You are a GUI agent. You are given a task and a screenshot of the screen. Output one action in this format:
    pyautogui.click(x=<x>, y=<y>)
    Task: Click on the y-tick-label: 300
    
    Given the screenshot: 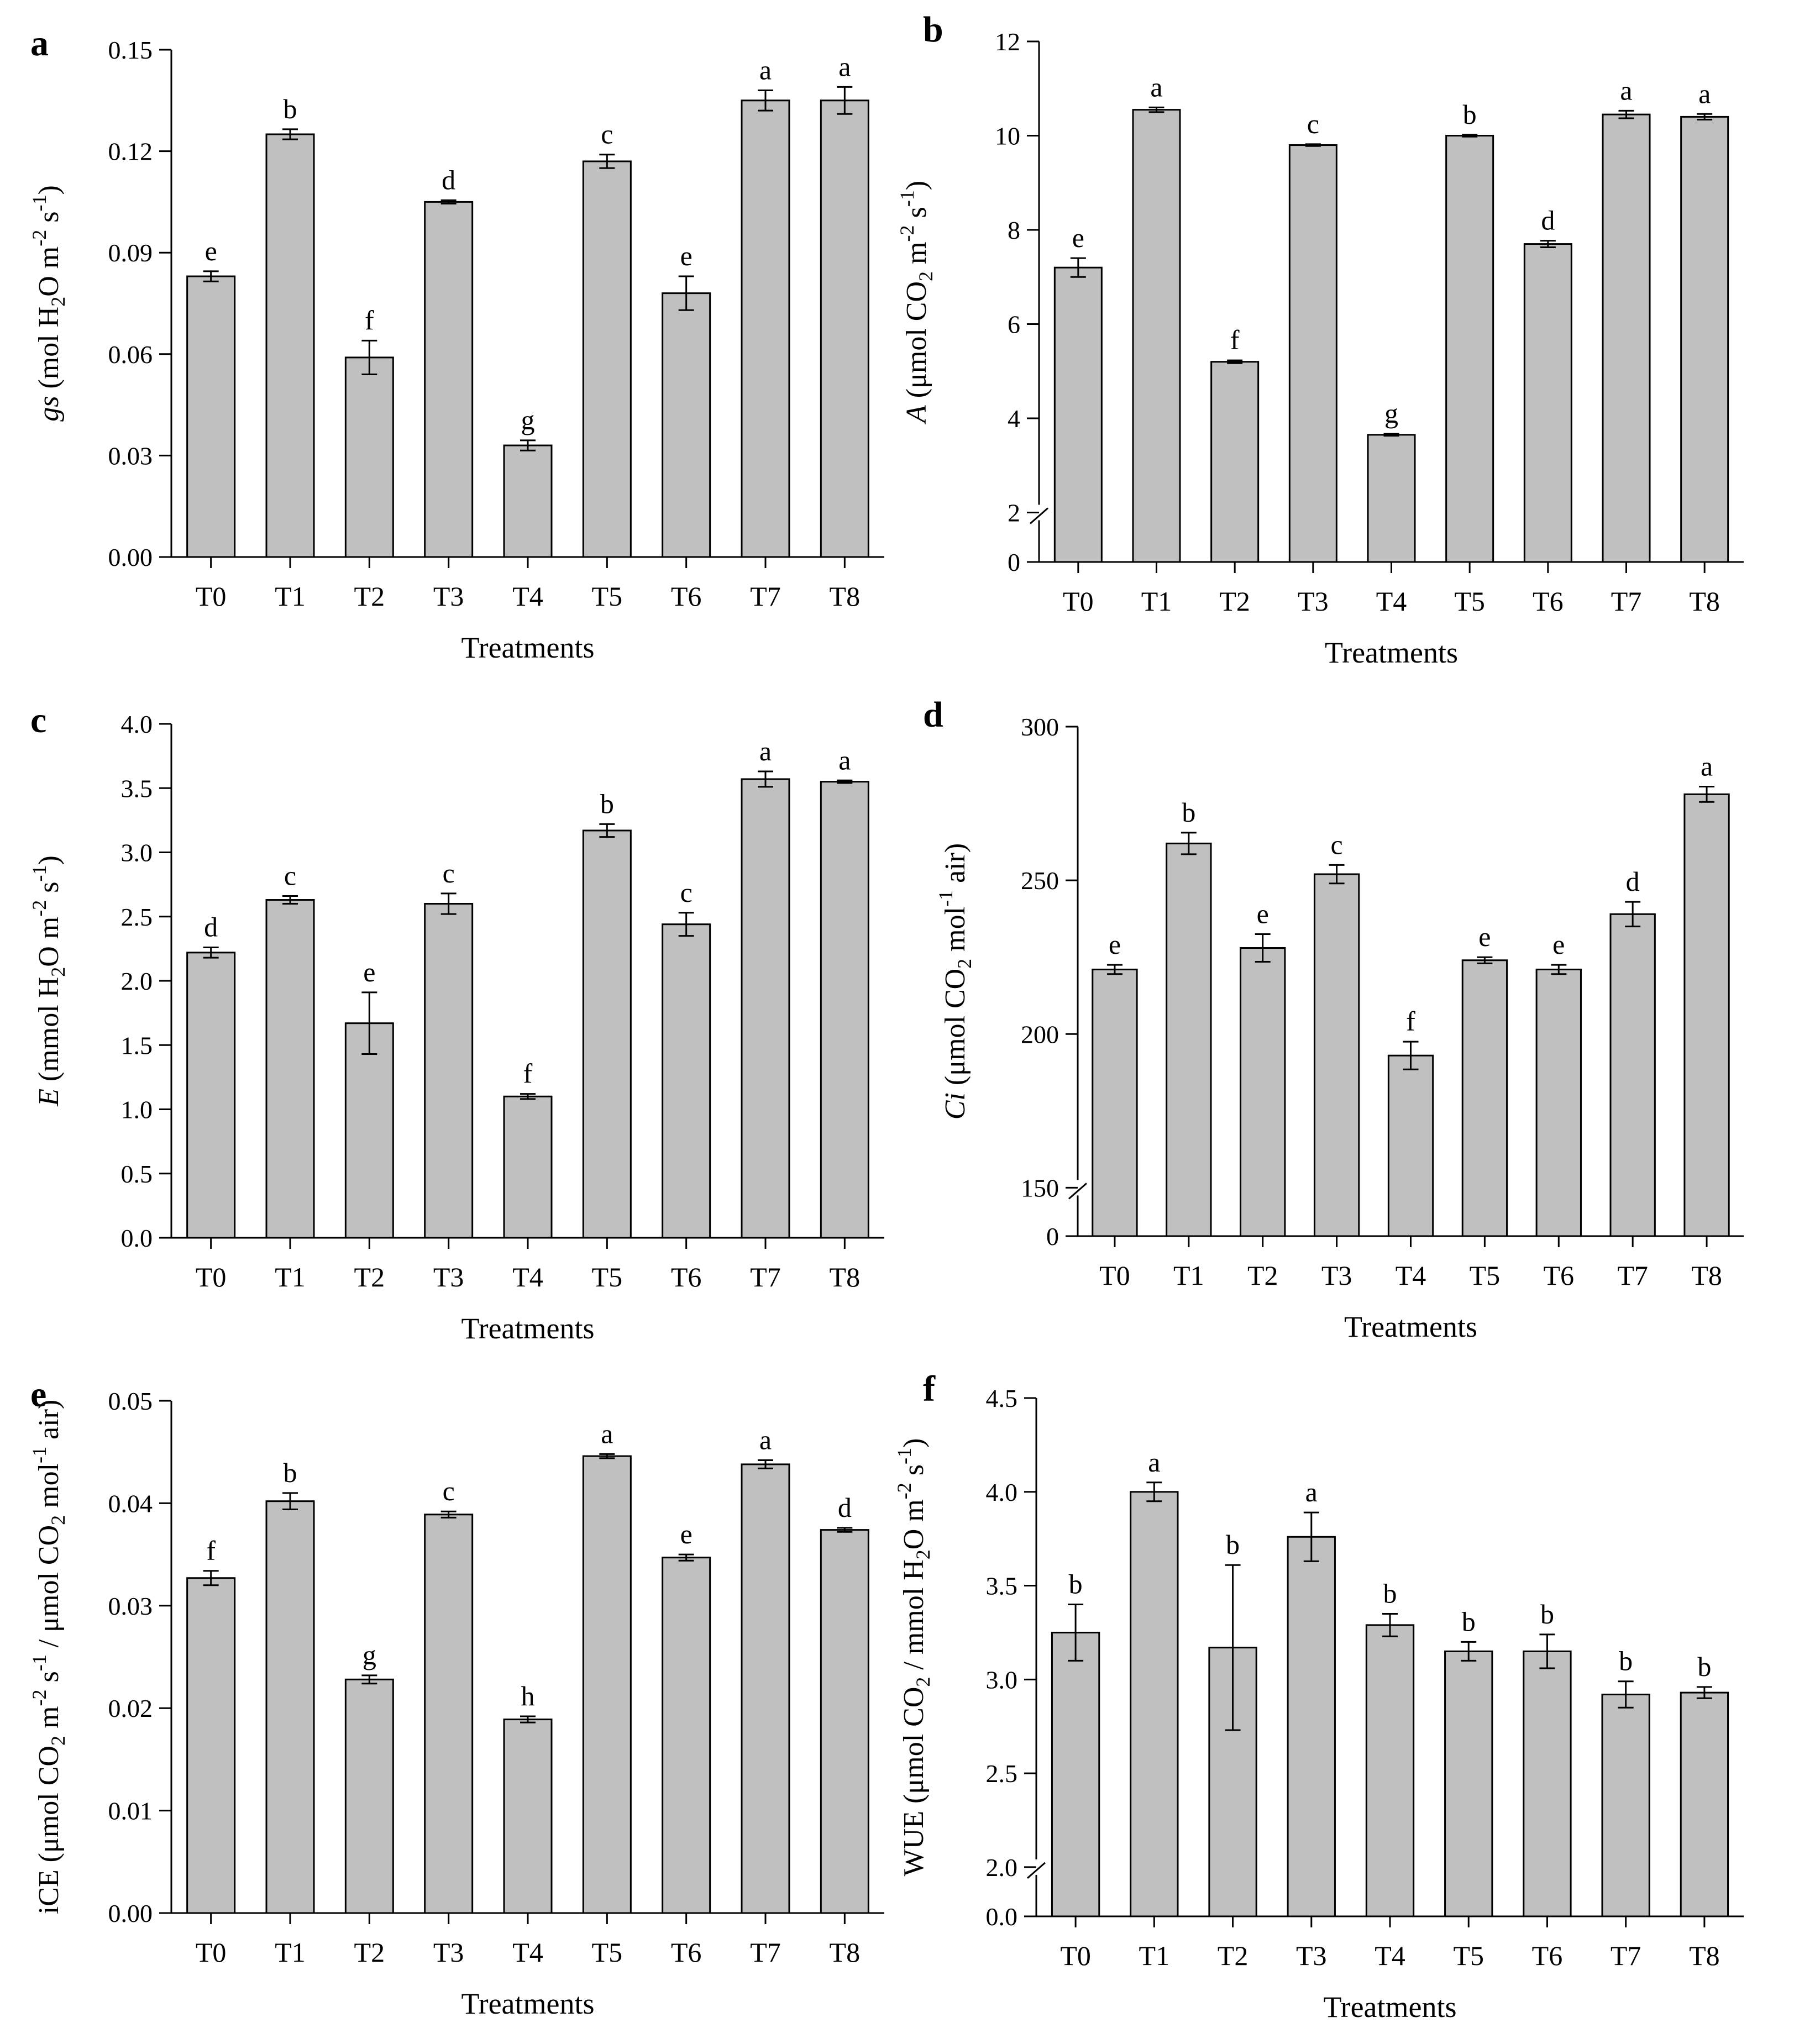 What is the action you would take?
    pyautogui.click(x=1040, y=727)
    